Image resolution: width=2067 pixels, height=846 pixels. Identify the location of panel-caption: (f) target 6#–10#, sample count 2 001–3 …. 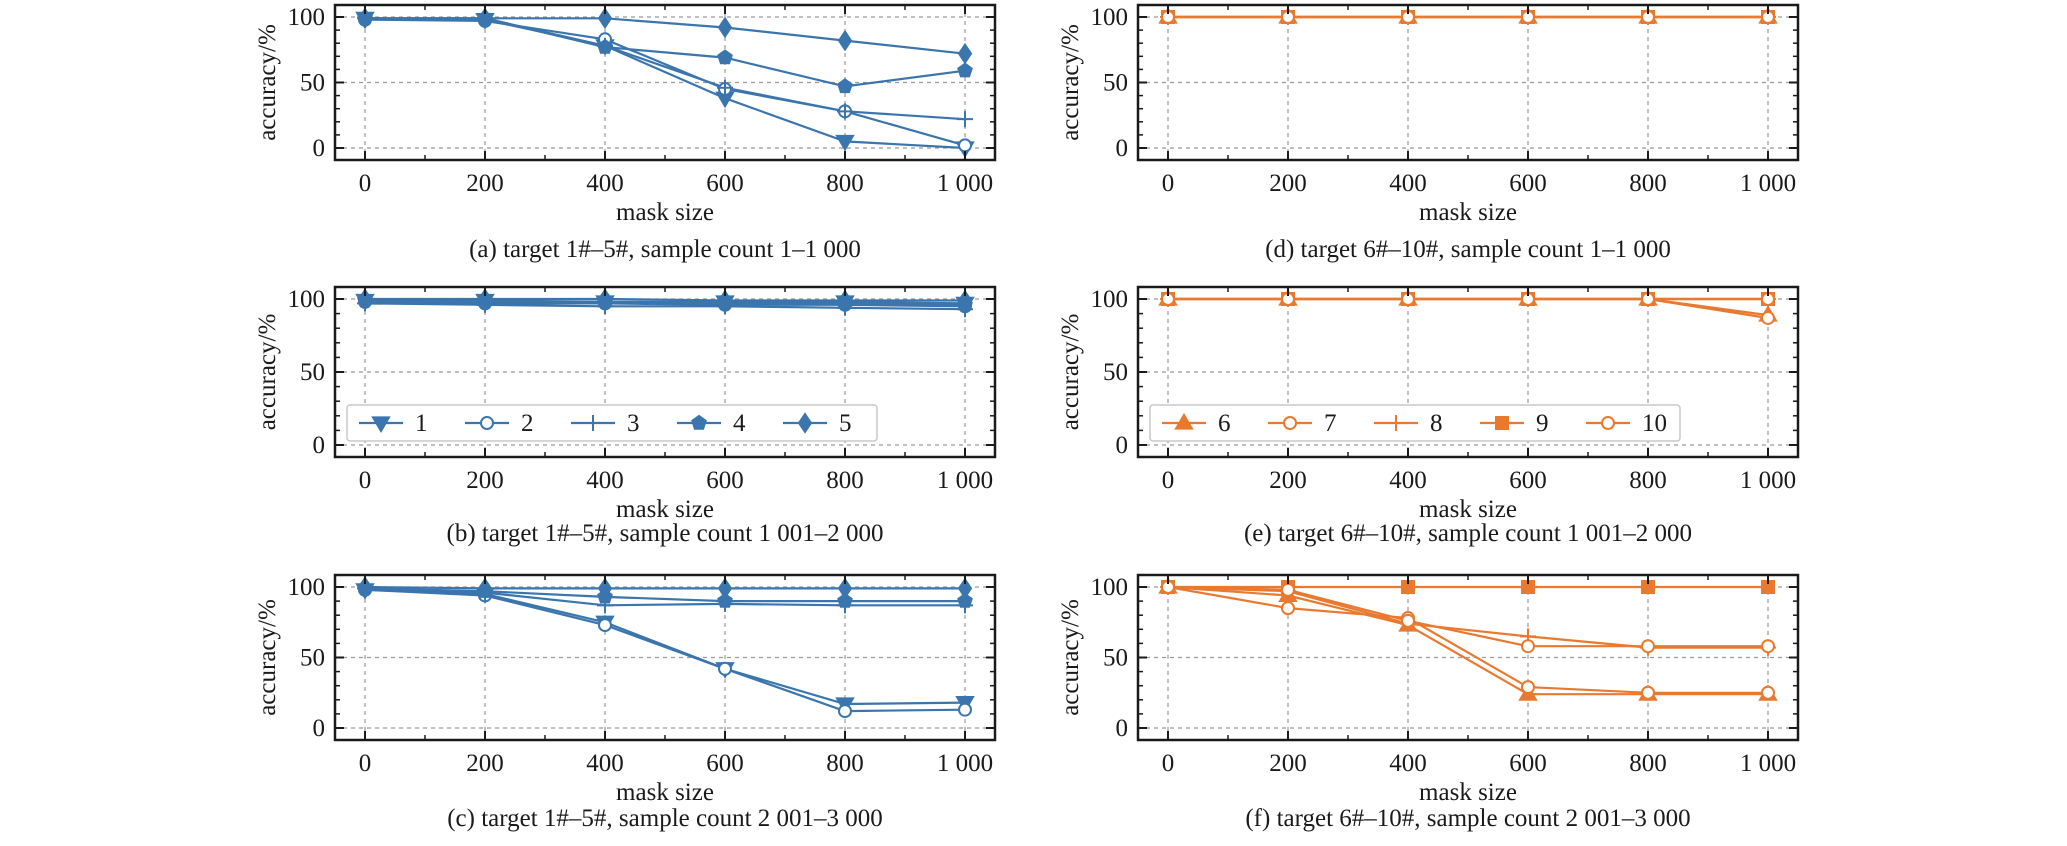
(1467, 818).